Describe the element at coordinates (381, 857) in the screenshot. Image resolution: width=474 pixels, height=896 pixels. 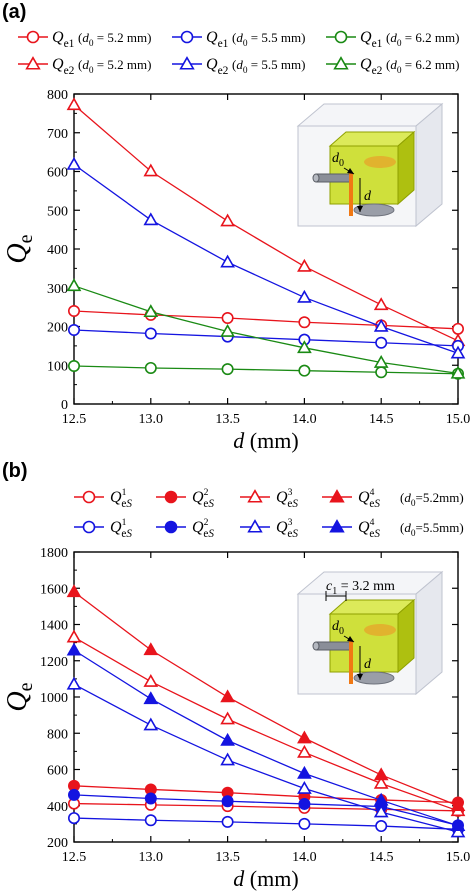
I see `b-x-tick-label: 14.5` at that location.